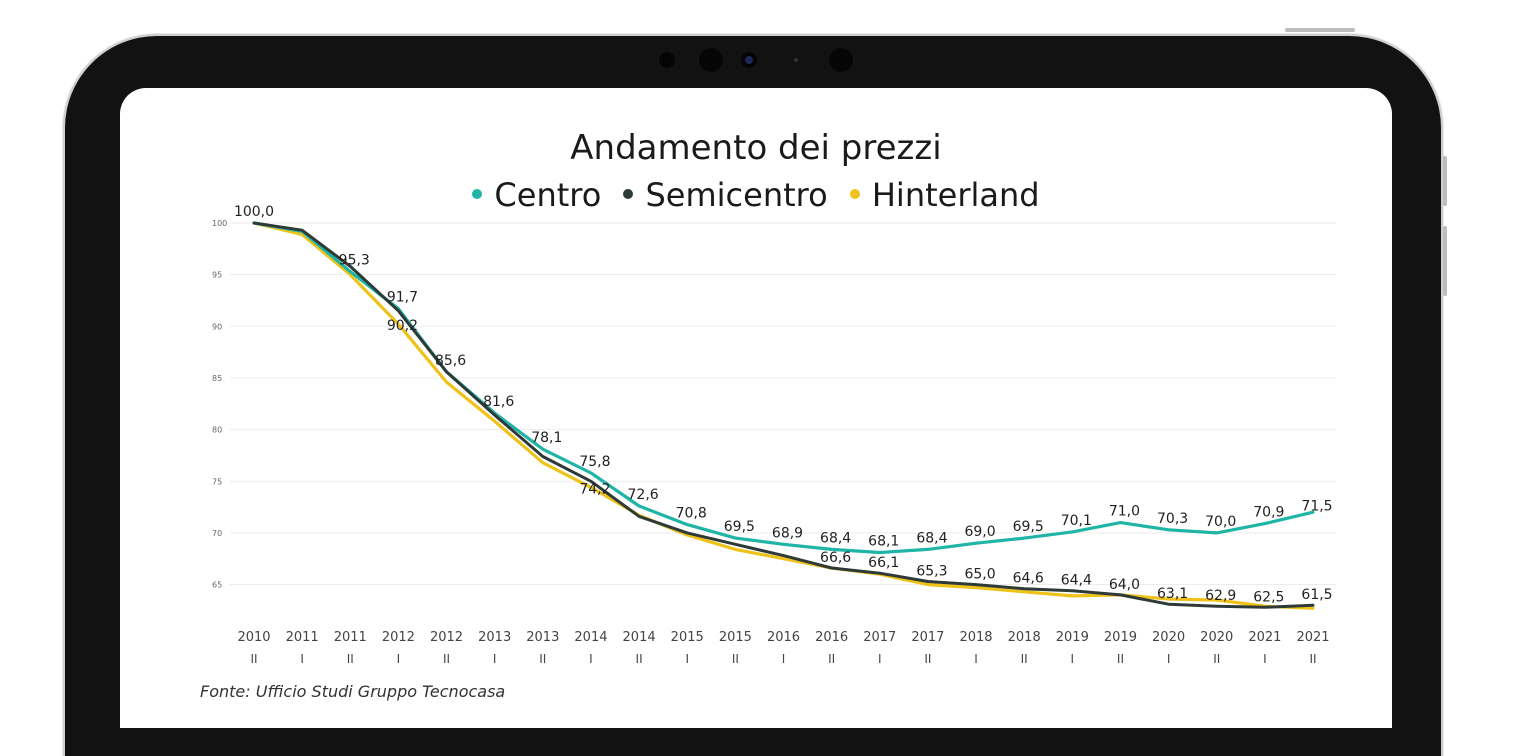  Describe the element at coordinates (542, 659) in the screenshot. I see `x-tick-half-6: II` at that location.